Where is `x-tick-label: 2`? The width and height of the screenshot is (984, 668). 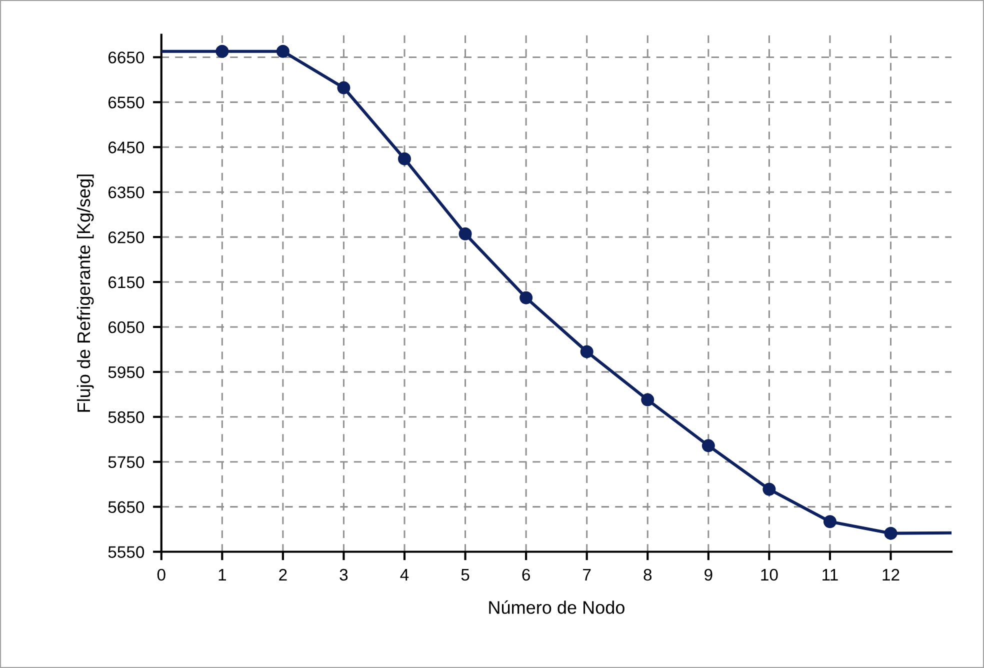 x-tick-label: 2 is located at coordinates (283, 574).